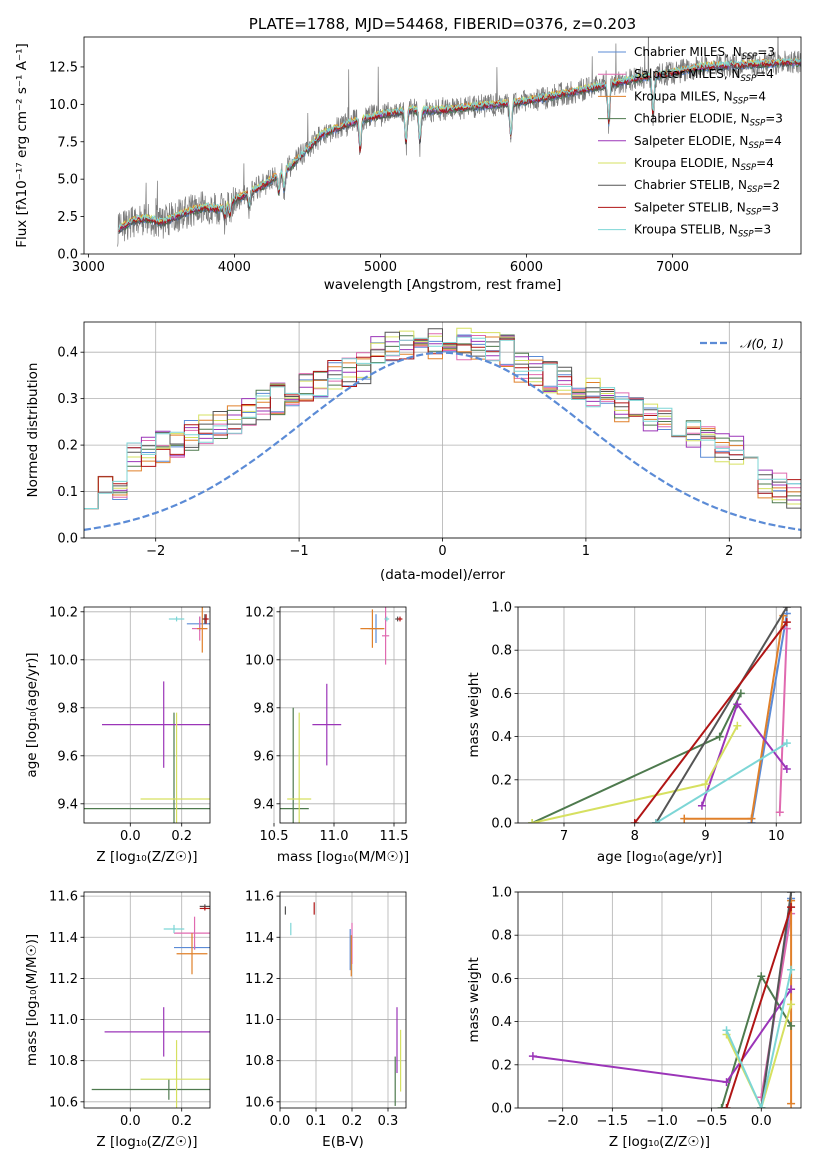 Image resolution: width=819 pixels, height=1170 pixels. What do you see at coordinates (442, 422) in the screenshot?
I see `hist-kroupa-stelib` at bounding box center [442, 422].